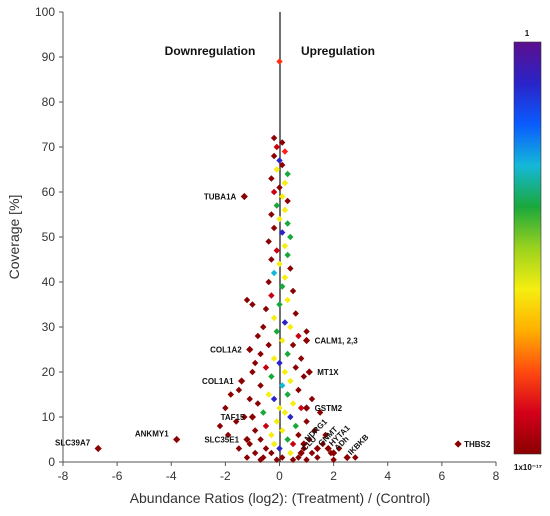  Describe the element at coordinates (528, 467) in the screenshot. I see `colorbar-bottom-label: 1x10⁻¹⁷` at that location.